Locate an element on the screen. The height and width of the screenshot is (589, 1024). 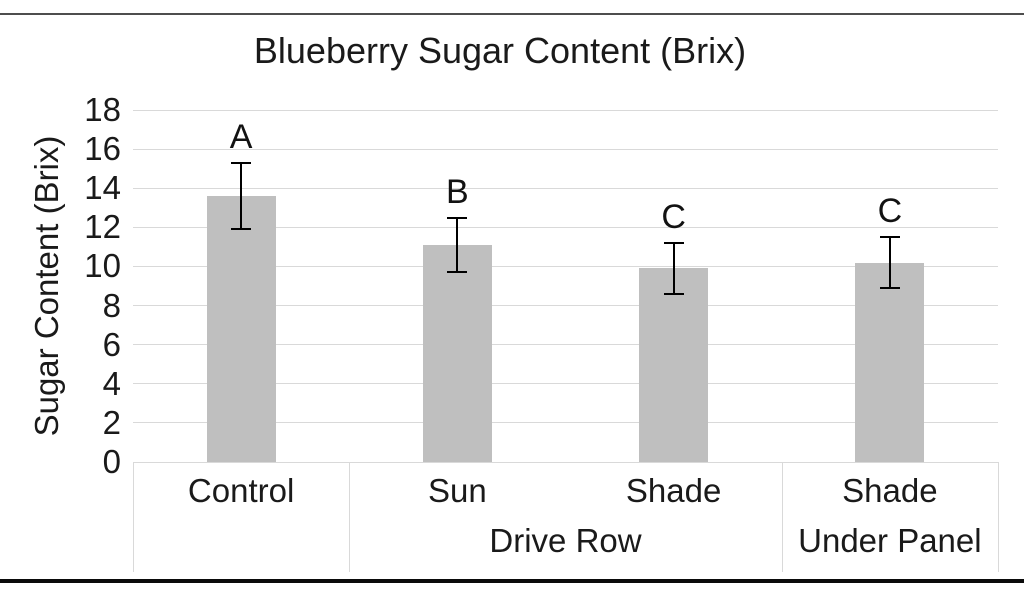
sig-letter-1: B is located at coordinates (457, 191).